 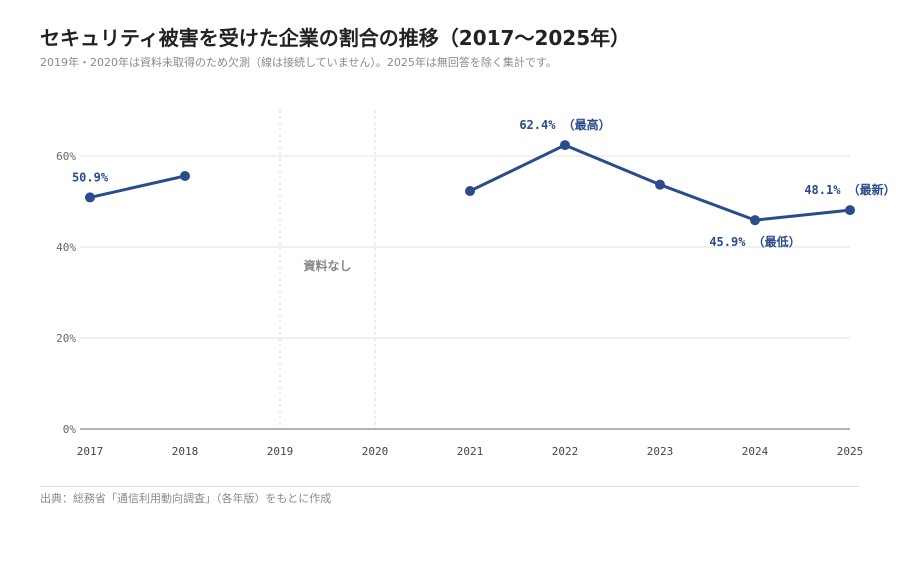 What do you see at coordinates (565, 451) in the screenshot?
I see `x-tick-label: 2022` at bounding box center [565, 451].